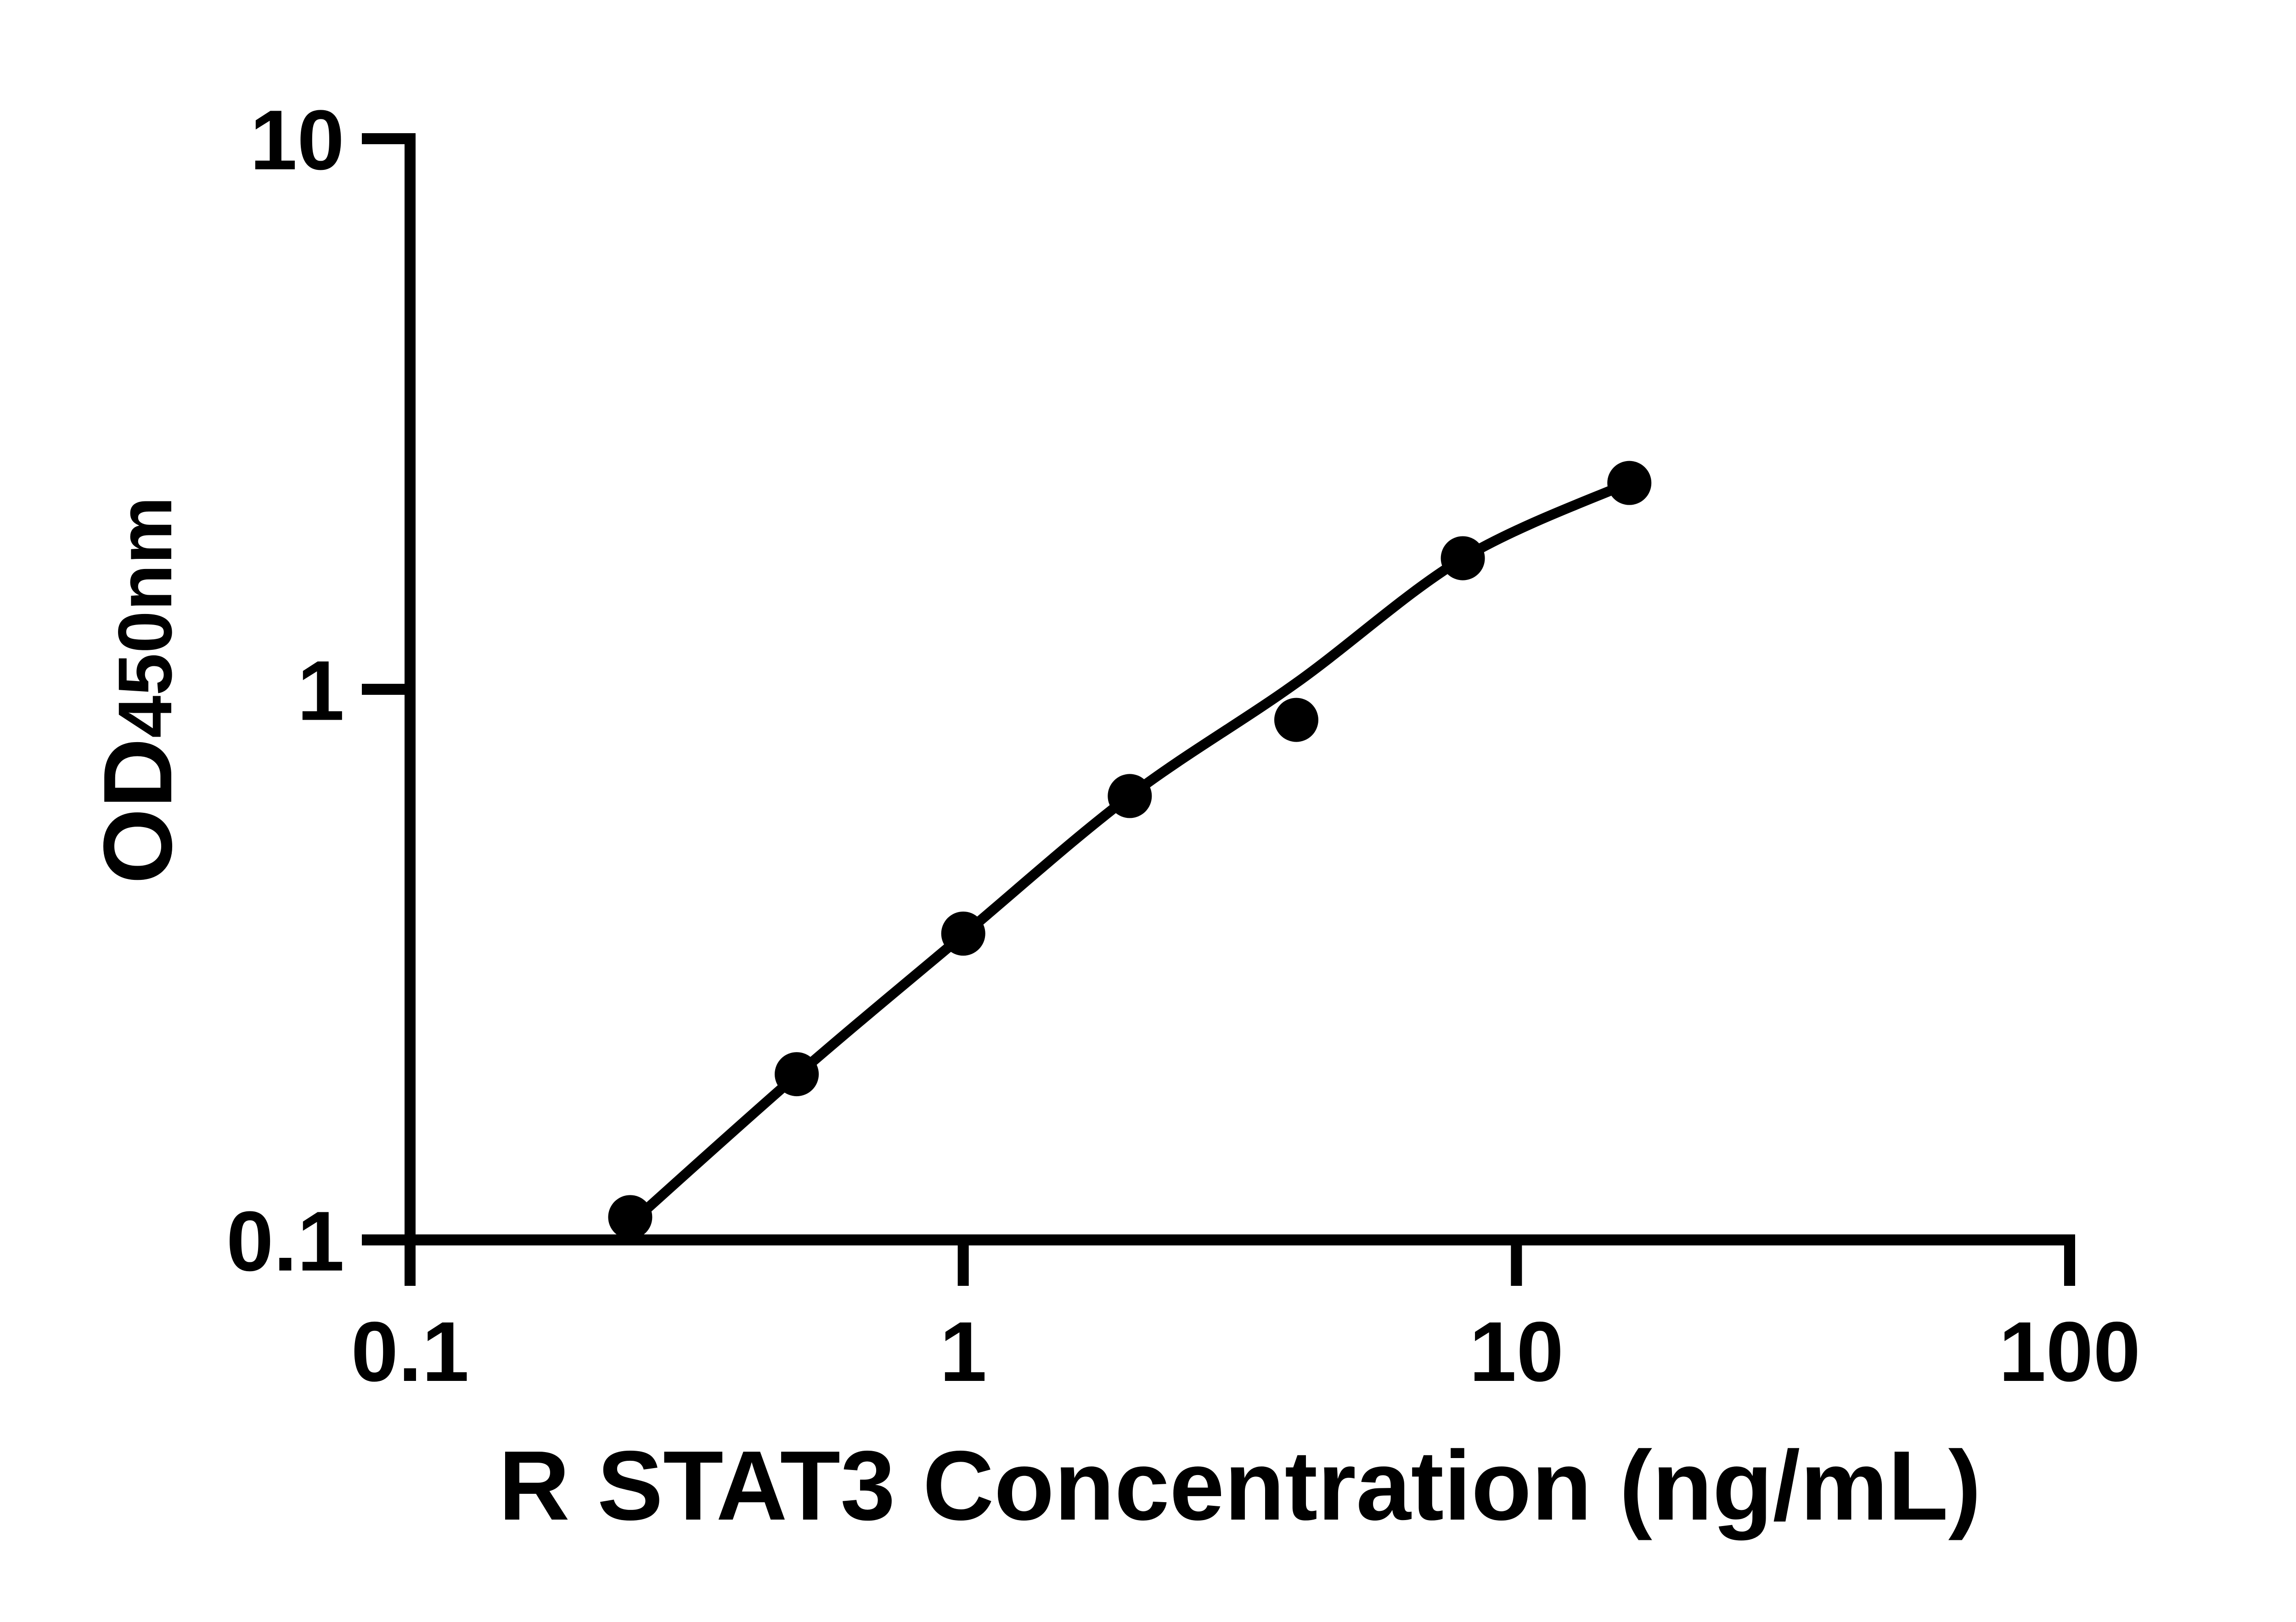 The image size is (2296, 1622). What do you see at coordinates (410, 1352) in the screenshot?
I see `x-tick-label: 0.1` at bounding box center [410, 1352].